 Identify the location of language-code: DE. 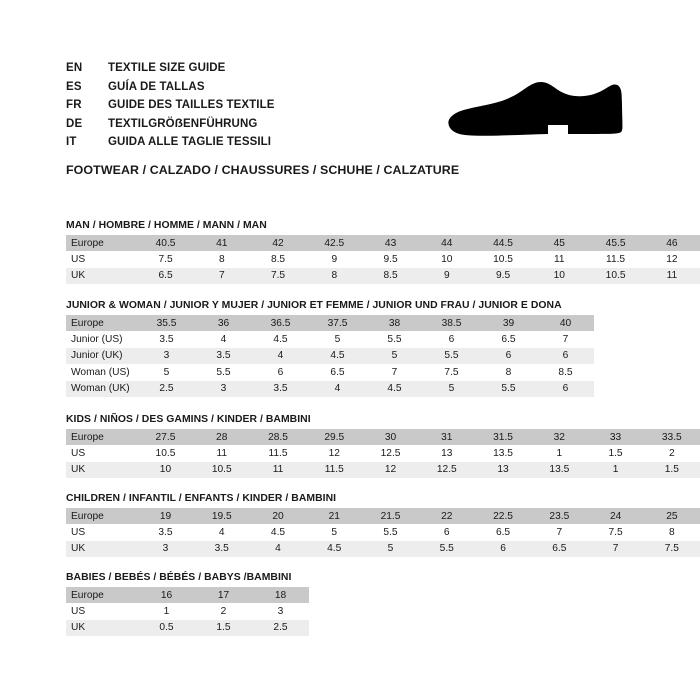
(74, 123).